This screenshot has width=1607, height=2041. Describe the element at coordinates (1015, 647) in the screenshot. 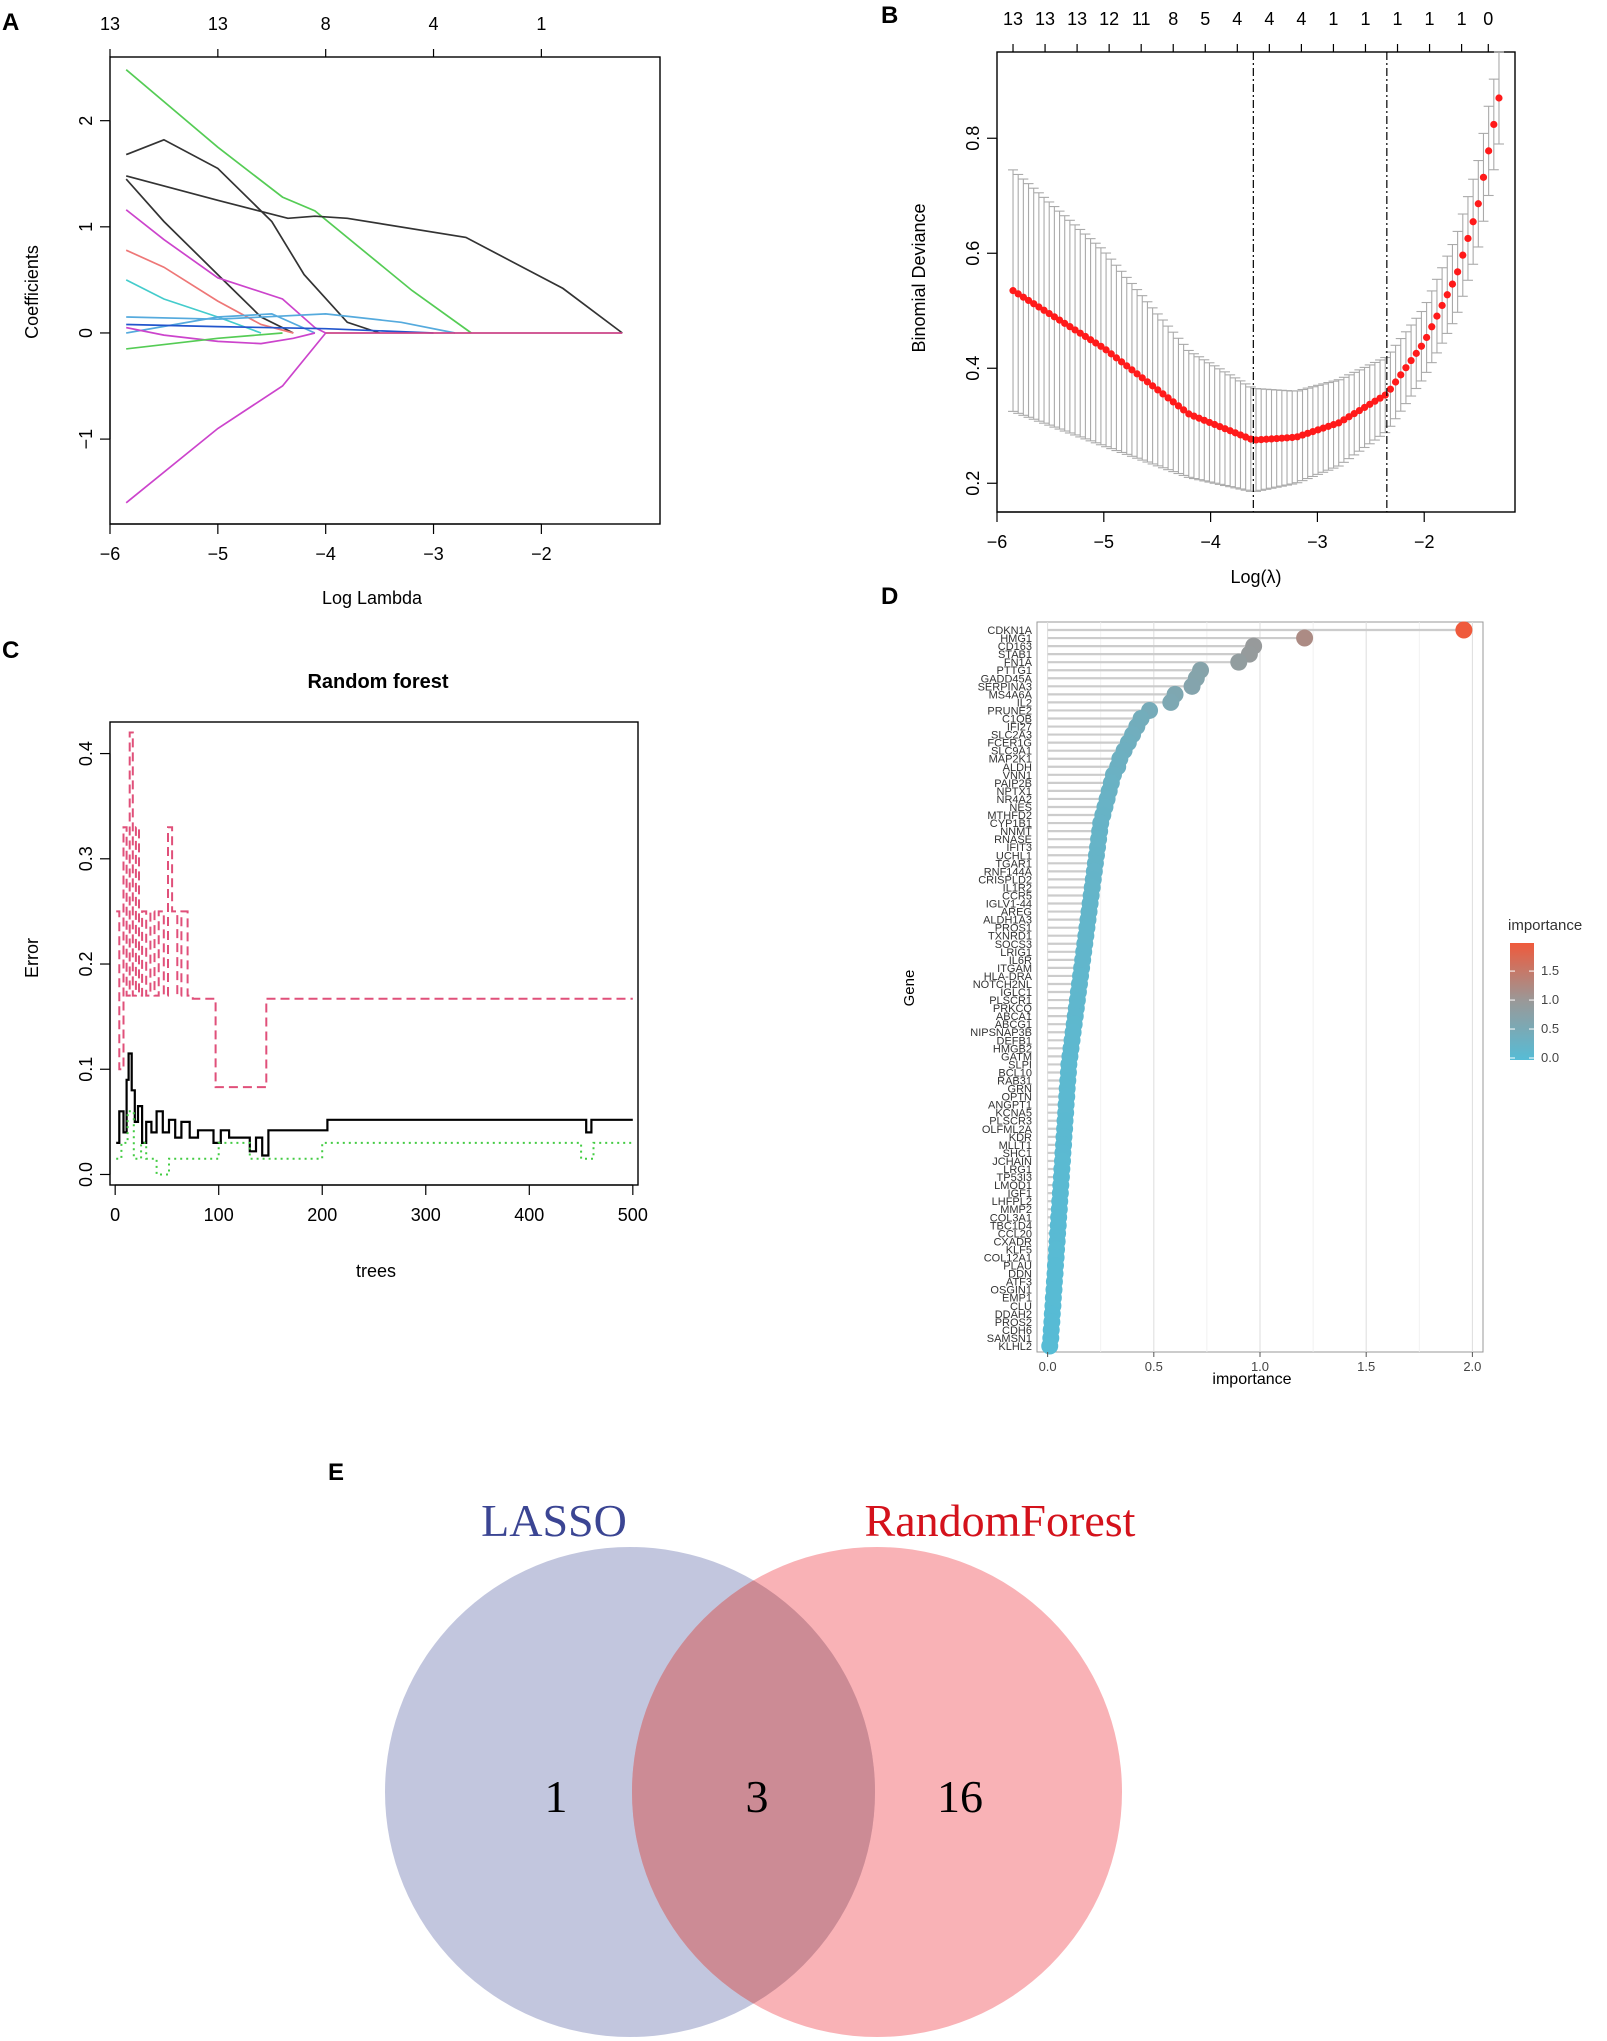

I see `gene-label: CD163` at that location.